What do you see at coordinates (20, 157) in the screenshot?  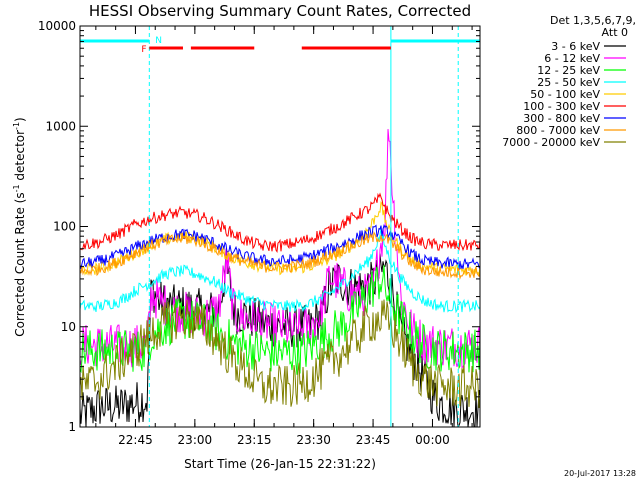 I see `y-axis-label-mid: detector` at bounding box center [20, 157].